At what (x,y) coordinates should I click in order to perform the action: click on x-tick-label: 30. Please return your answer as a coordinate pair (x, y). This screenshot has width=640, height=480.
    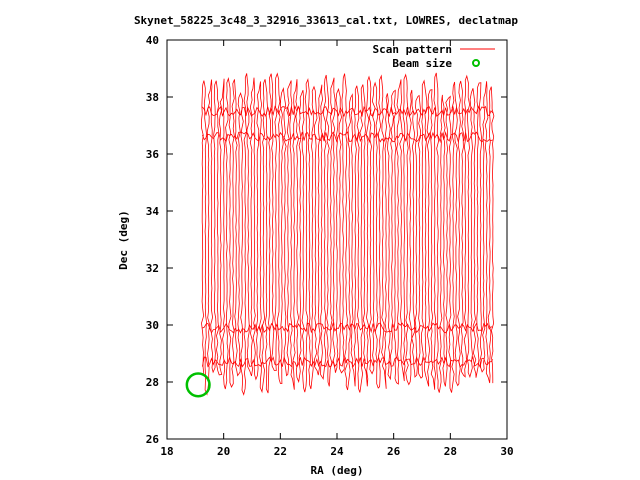
    Looking at the image, I should click on (506, 451).